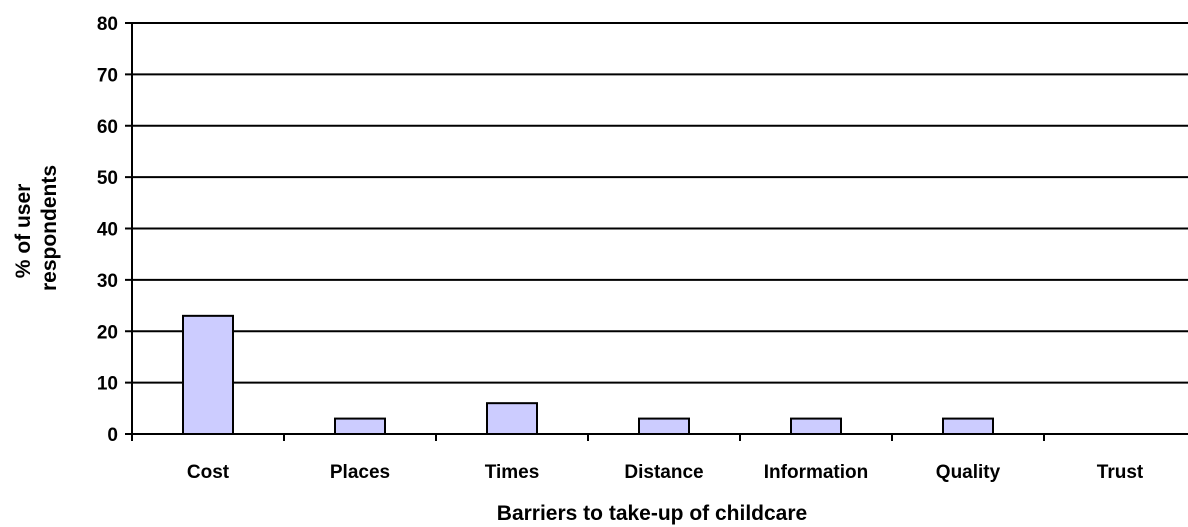 This screenshot has height=527, width=1188. Describe the element at coordinates (512, 472) in the screenshot. I see `x-tick-label: Times` at that location.